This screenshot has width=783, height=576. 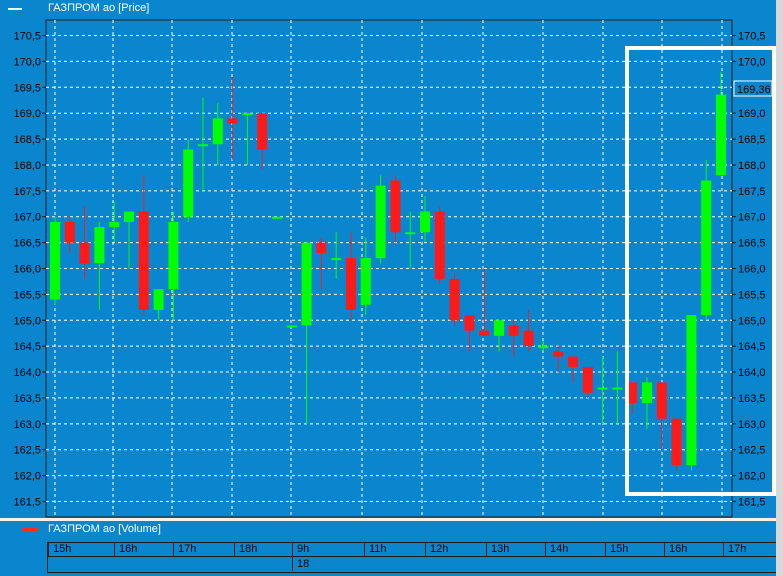 What do you see at coordinates (27, 37) in the screenshot?
I see `y-tick-label-left: 170,5` at bounding box center [27, 37].